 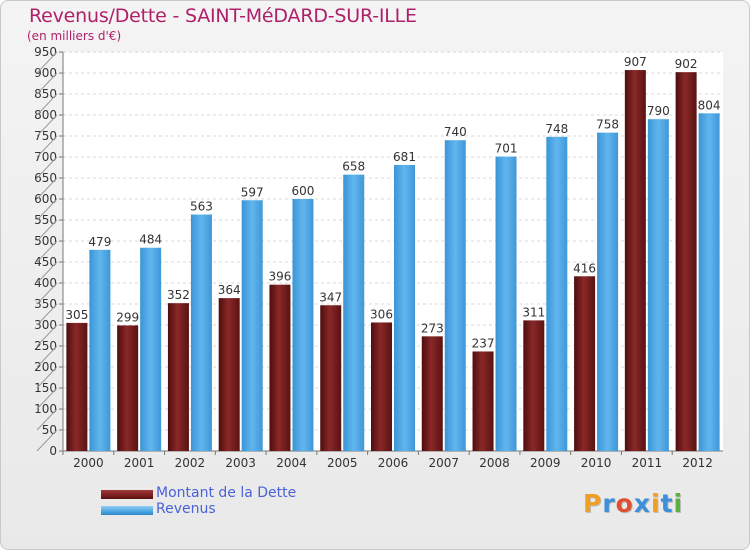 What do you see at coordinates (667, 503) in the screenshot?
I see `logo-letter: t` at bounding box center [667, 503].